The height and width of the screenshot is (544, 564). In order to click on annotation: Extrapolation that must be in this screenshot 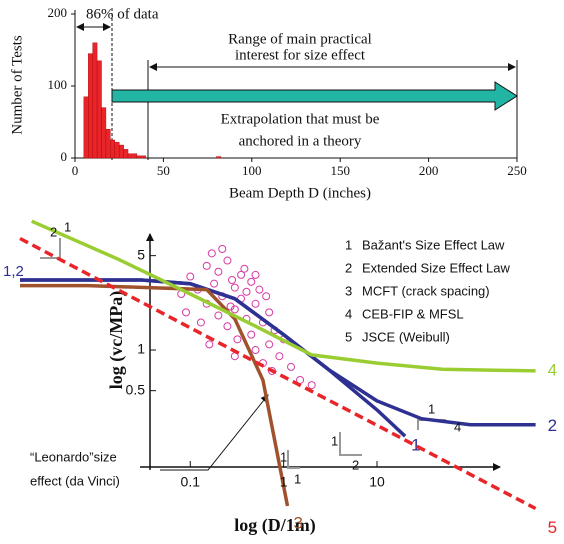, I will do `click(300, 119)`.